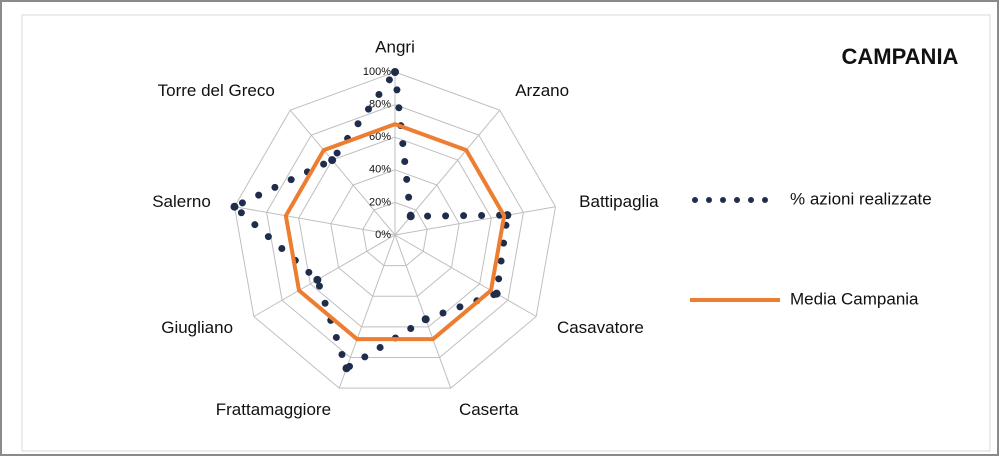  What do you see at coordinates (542, 90) in the screenshot?
I see `category-label: Arzano` at bounding box center [542, 90].